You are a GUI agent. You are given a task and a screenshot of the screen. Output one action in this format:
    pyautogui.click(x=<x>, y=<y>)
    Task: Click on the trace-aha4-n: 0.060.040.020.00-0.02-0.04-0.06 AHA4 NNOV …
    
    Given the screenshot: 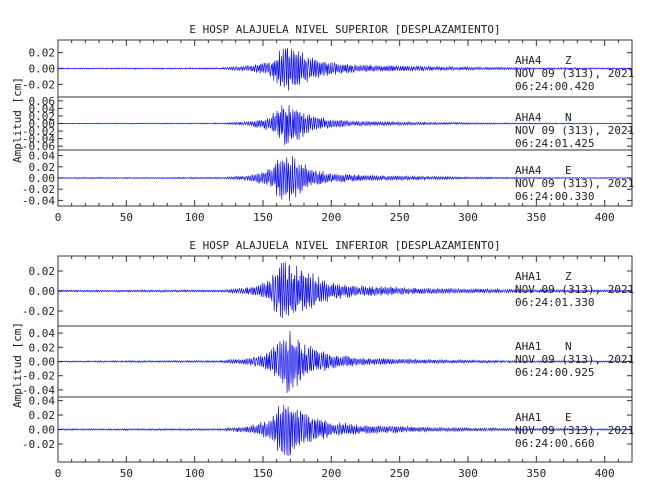 What is the action you would take?
    pyautogui.click(x=328, y=124)
    